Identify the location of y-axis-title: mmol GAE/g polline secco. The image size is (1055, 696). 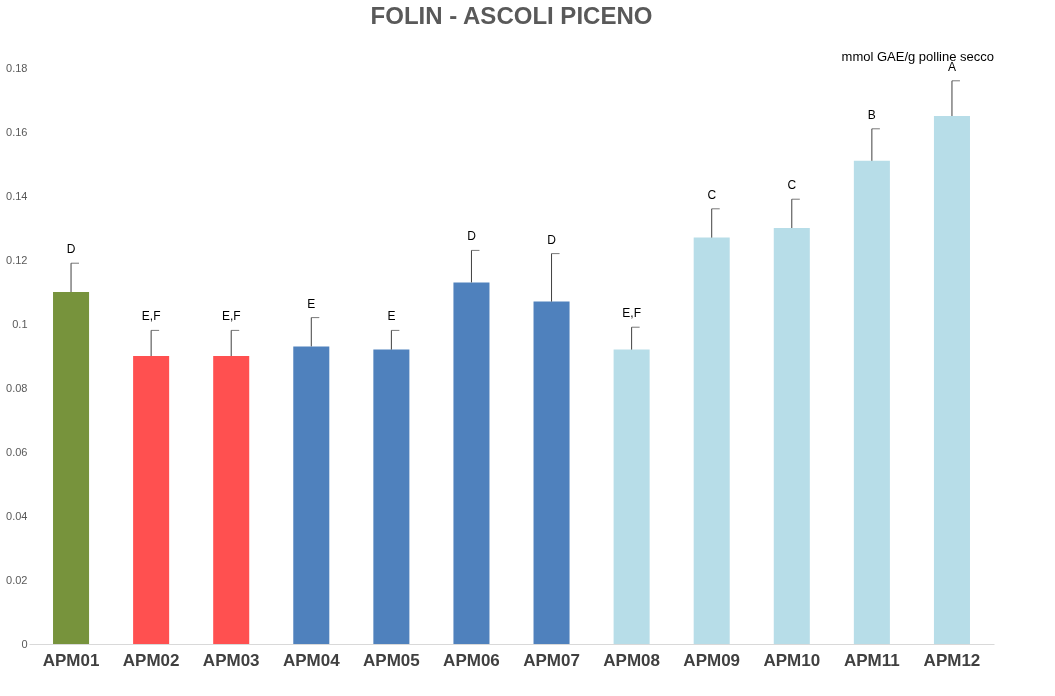
(917, 56).